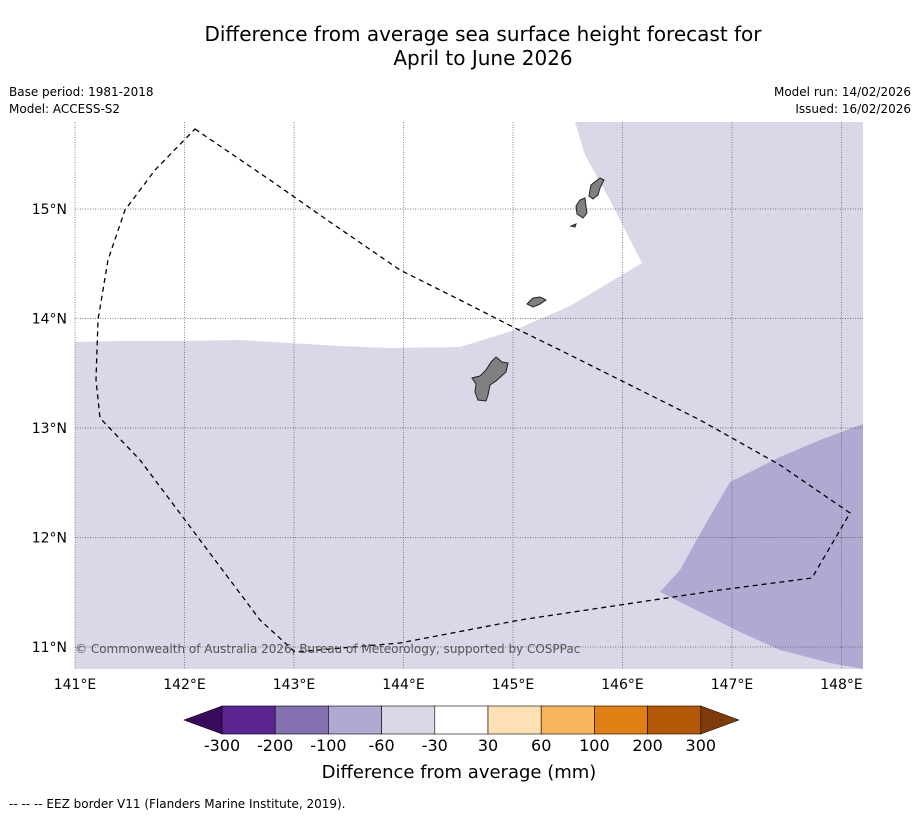 Image resolution: width=919 pixels, height=816 pixels. What do you see at coordinates (49, 539) in the screenshot?
I see `y-tick: 12°N` at bounding box center [49, 539].